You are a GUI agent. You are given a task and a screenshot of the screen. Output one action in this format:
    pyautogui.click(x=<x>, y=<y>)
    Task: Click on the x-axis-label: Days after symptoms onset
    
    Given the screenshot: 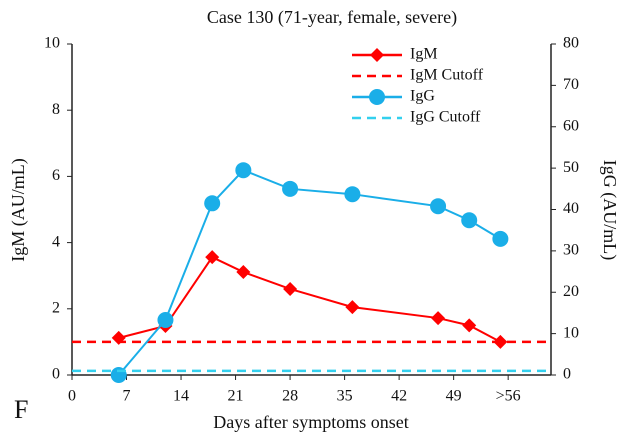 What is the action you would take?
    pyautogui.click(x=310, y=422)
    